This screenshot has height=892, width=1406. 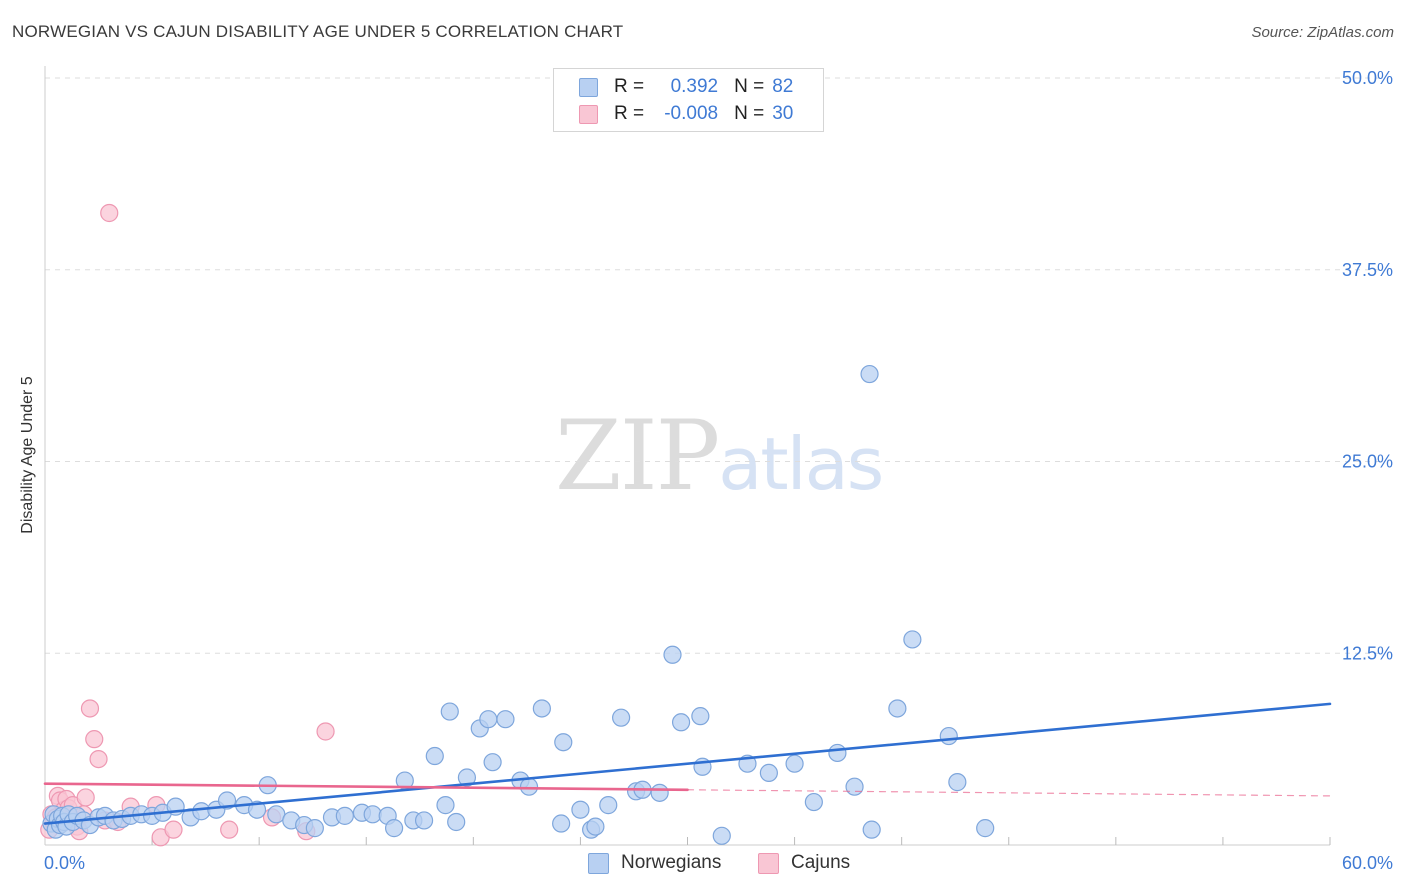 I want to click on legend-item-cajuns: Cajuns, so click(x=804, y=863).